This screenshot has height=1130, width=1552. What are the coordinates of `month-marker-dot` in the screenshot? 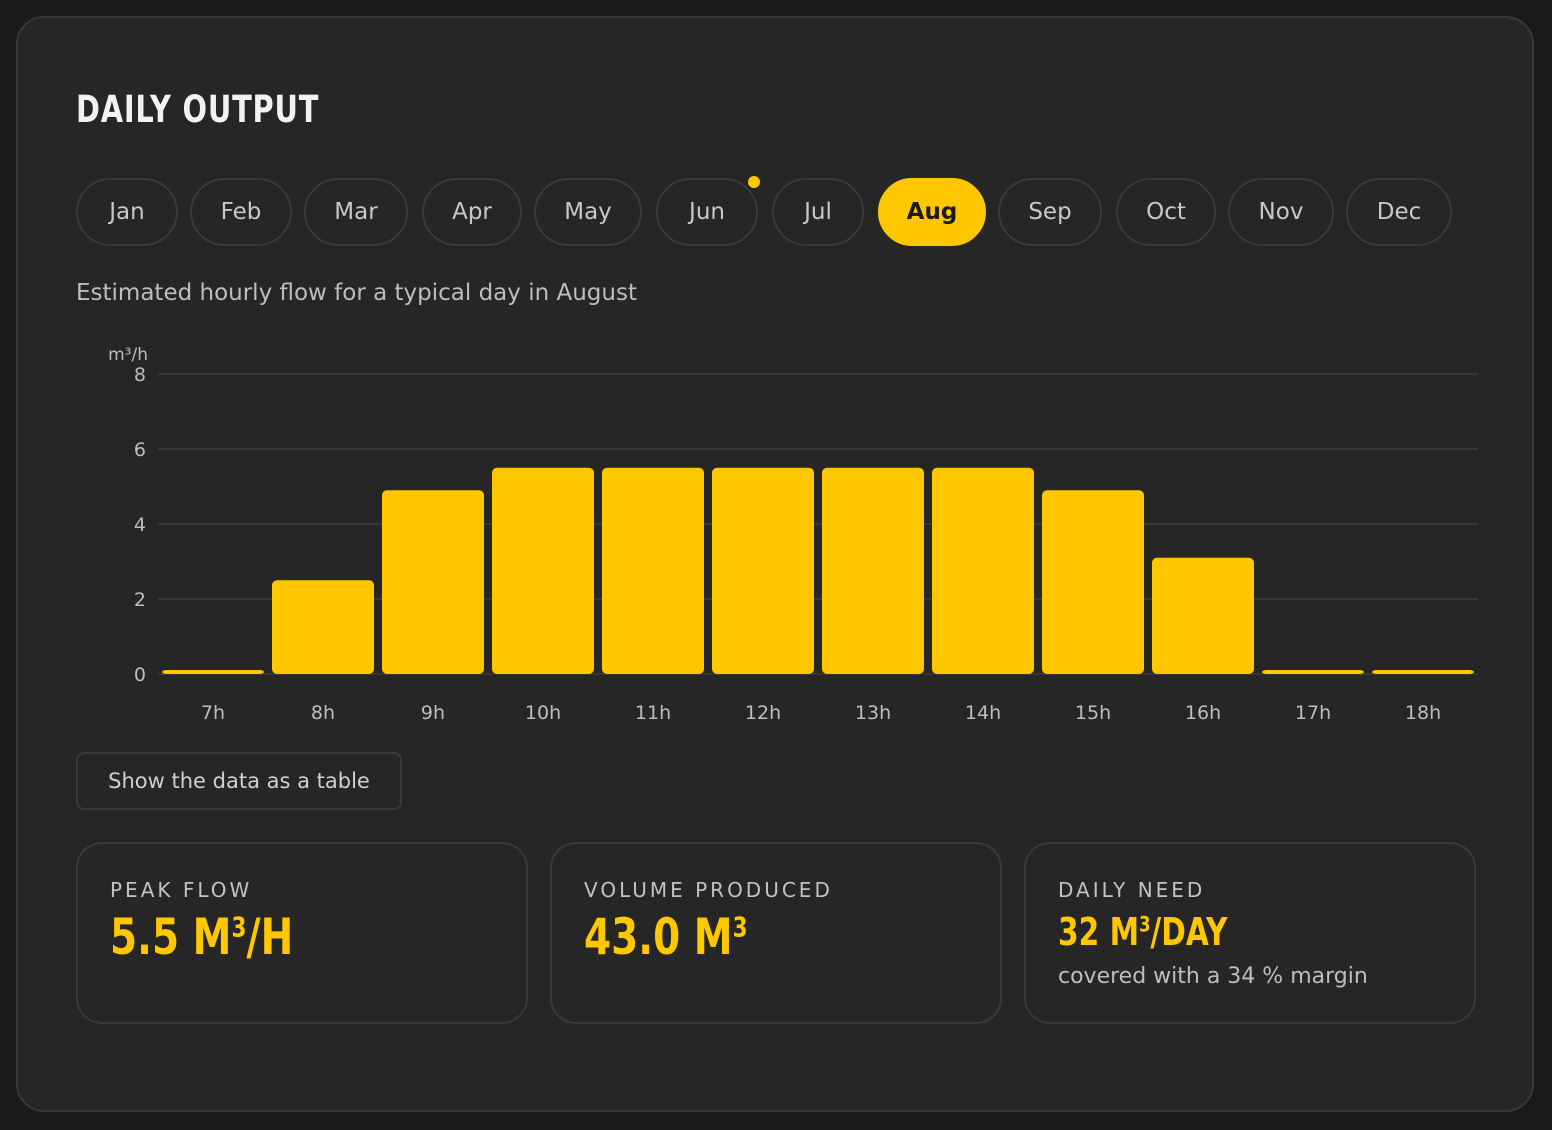 It's located at (754, 182).